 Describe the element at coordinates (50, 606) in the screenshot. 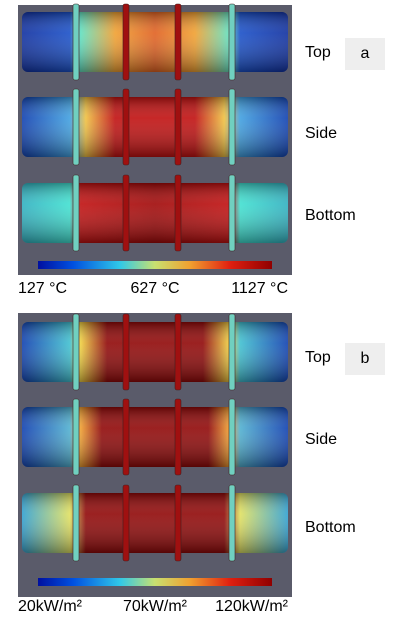

I see `colorbar-label: 20kW/m²` at that location.